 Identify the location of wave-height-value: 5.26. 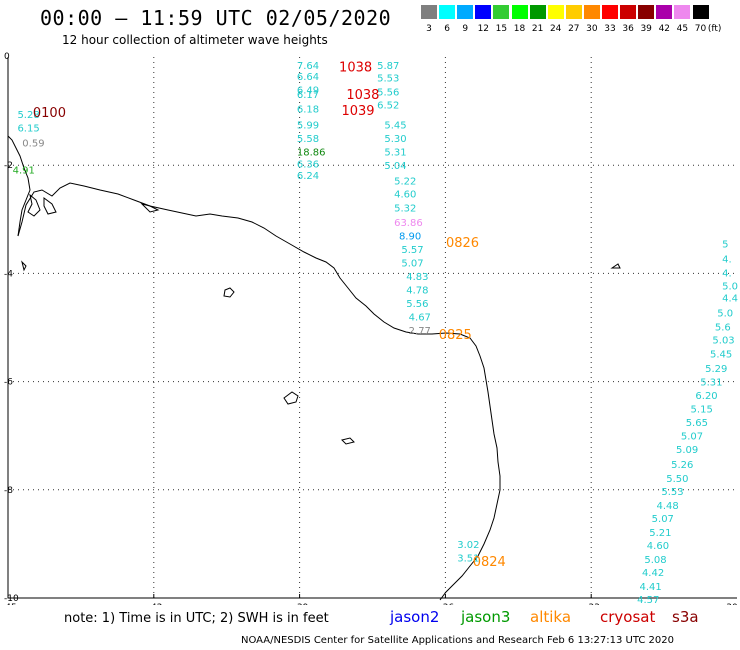
(682, 465).